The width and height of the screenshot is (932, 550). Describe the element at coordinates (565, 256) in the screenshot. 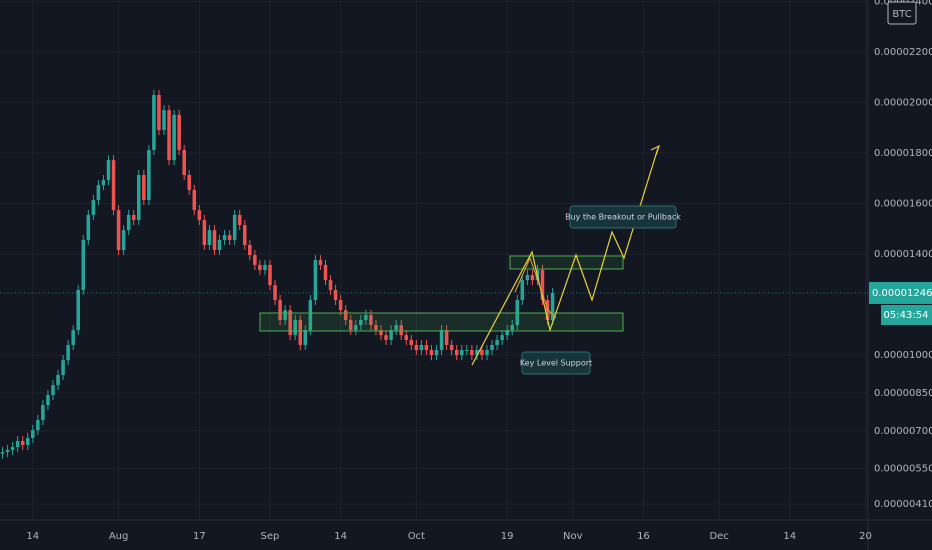

I see `projection-path` at that location.